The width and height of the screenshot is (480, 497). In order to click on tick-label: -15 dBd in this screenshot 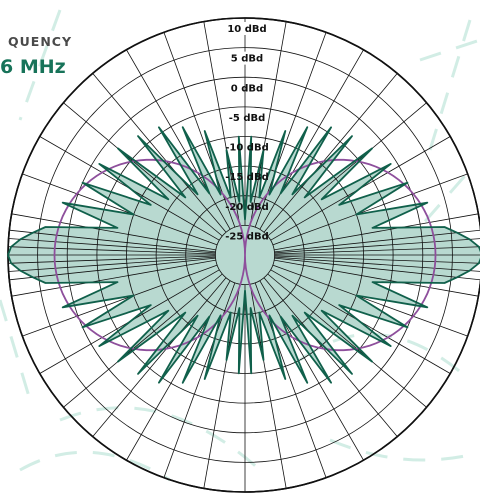, I will do `click(247, 177)`.